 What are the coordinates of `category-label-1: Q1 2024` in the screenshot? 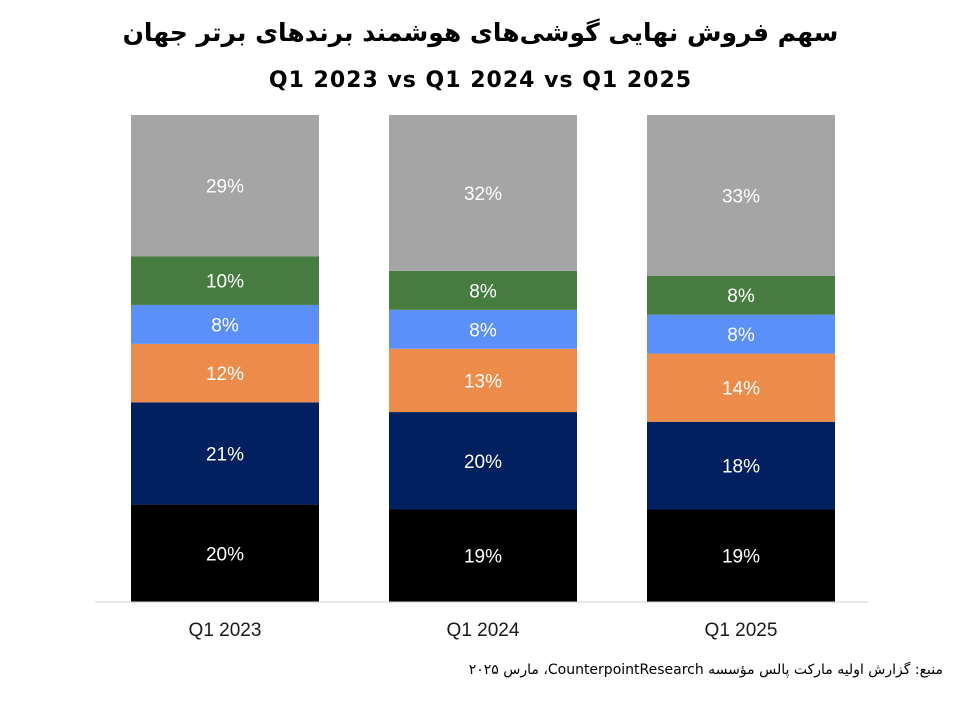 It's located at (483, 630).